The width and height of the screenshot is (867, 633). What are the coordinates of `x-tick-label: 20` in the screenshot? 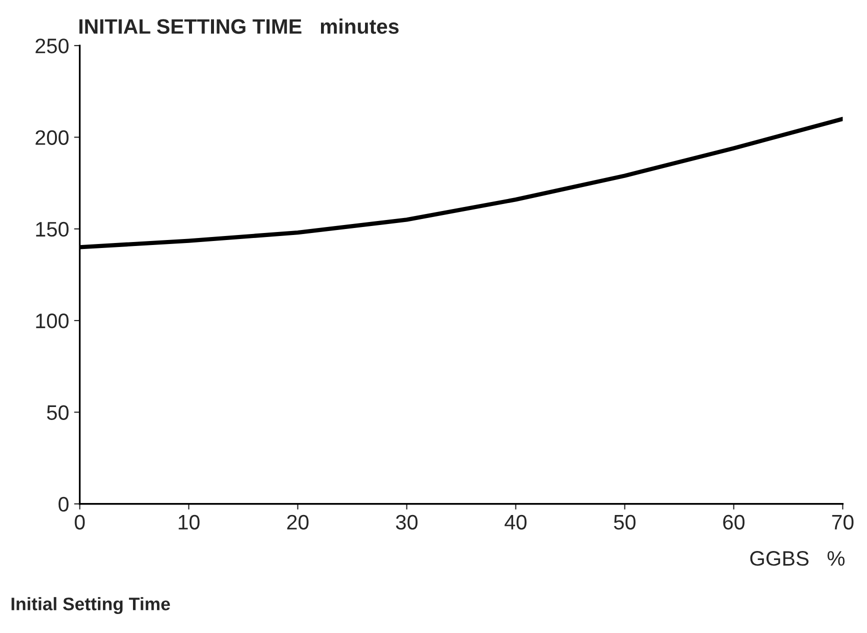 It's located at (298, 522).